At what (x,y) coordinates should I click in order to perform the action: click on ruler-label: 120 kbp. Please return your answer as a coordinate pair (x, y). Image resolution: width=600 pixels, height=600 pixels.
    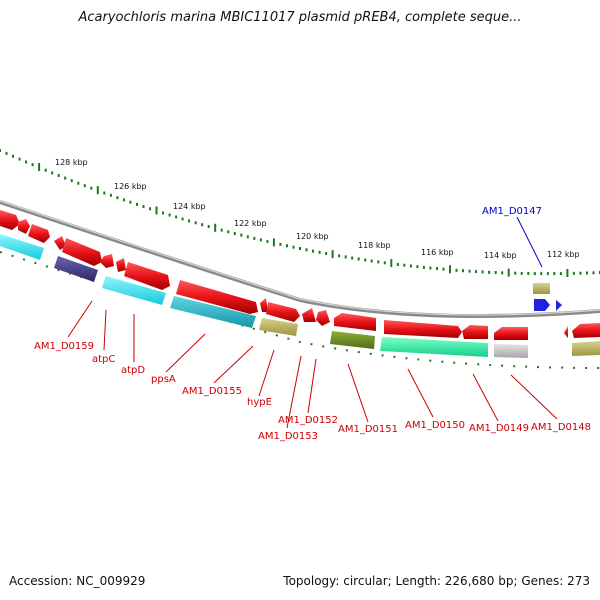
    Looking at the image, I should click on (312, 236).